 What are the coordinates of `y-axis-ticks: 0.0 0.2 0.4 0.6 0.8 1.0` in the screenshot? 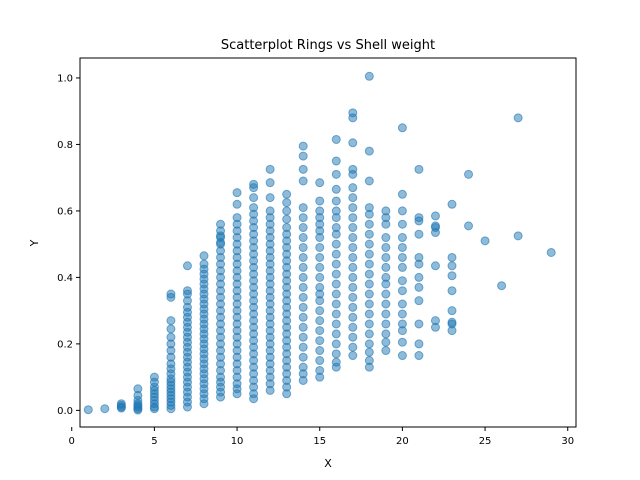 It's located at (68, 245).